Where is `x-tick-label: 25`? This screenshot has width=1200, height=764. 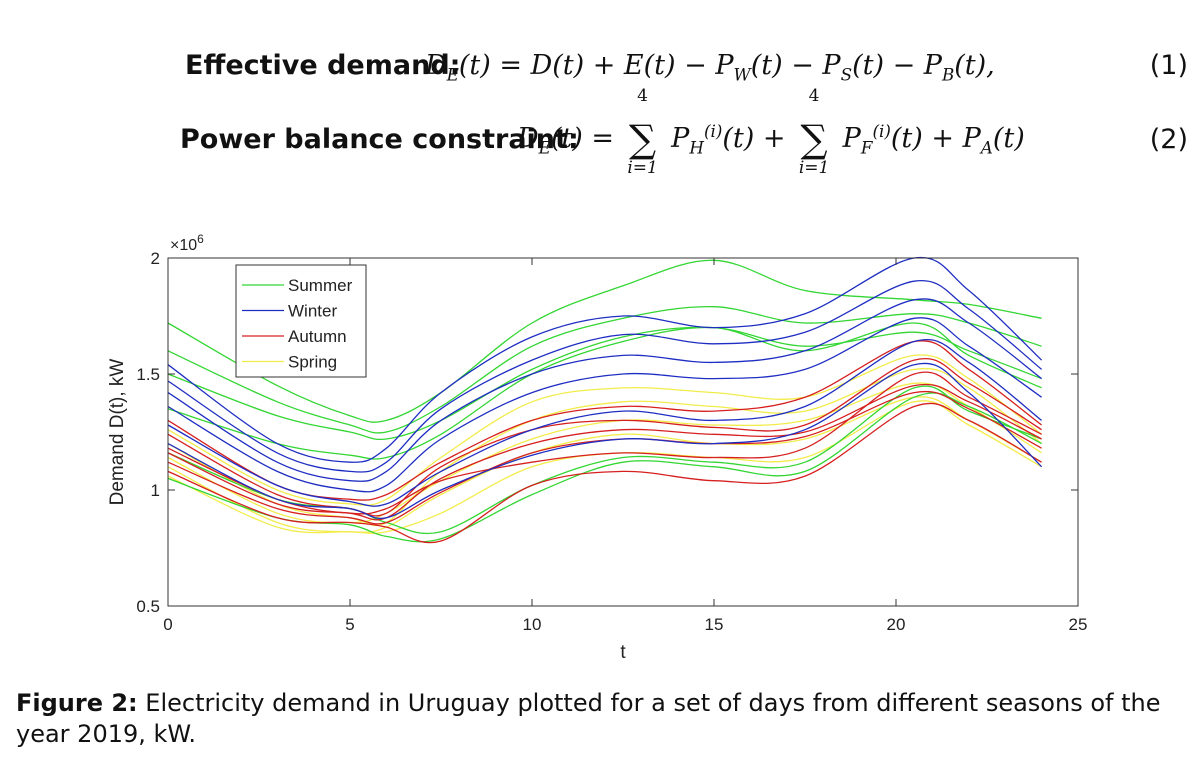
x-tick-label: 25 is located at coordinates (1078, 624).